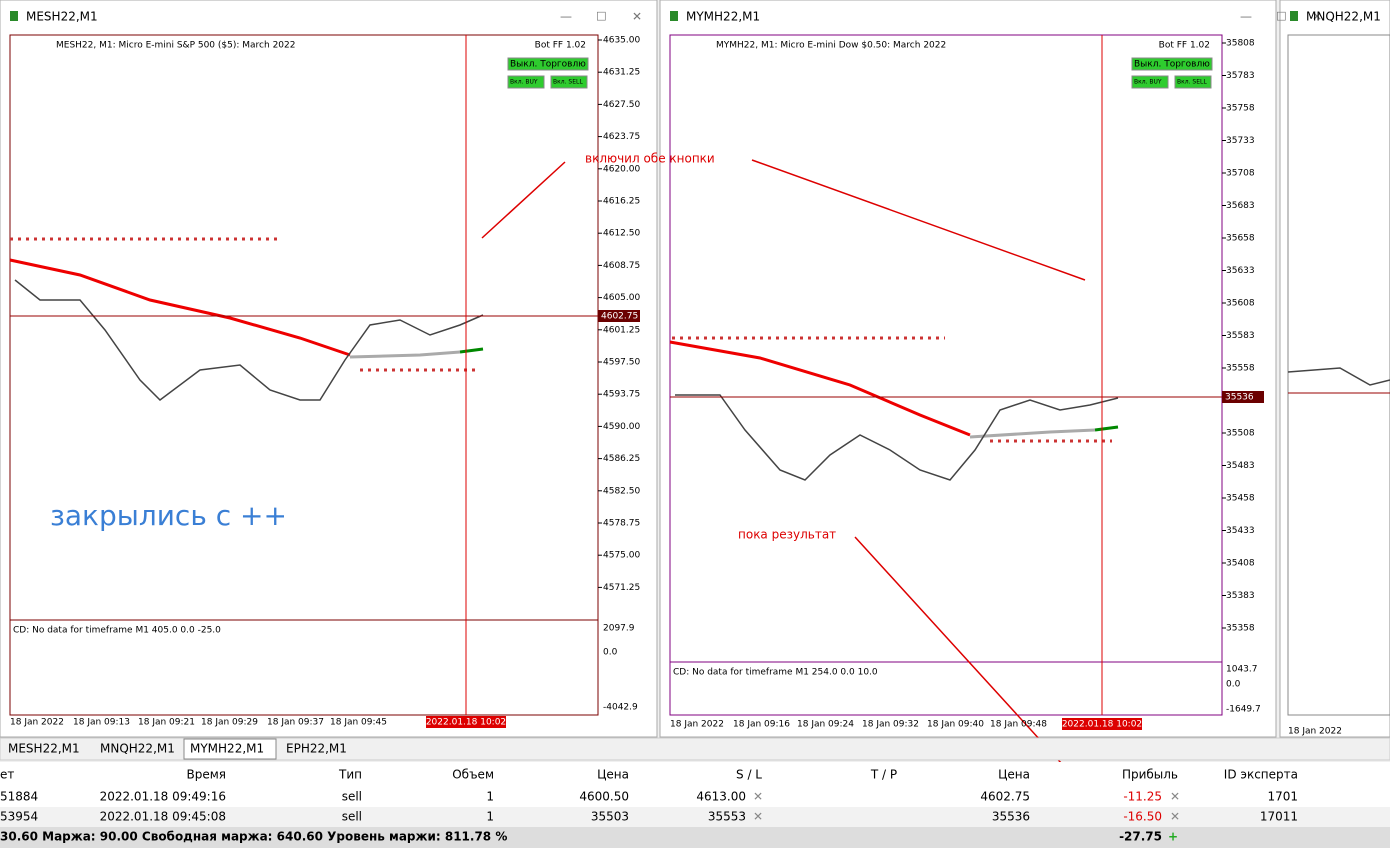 This screenshot has width=1390, height=848. What do you see at coordinates (1011, 817) in the screenshot?
I see `cell: 35536` at bounding box center [1011, 817].